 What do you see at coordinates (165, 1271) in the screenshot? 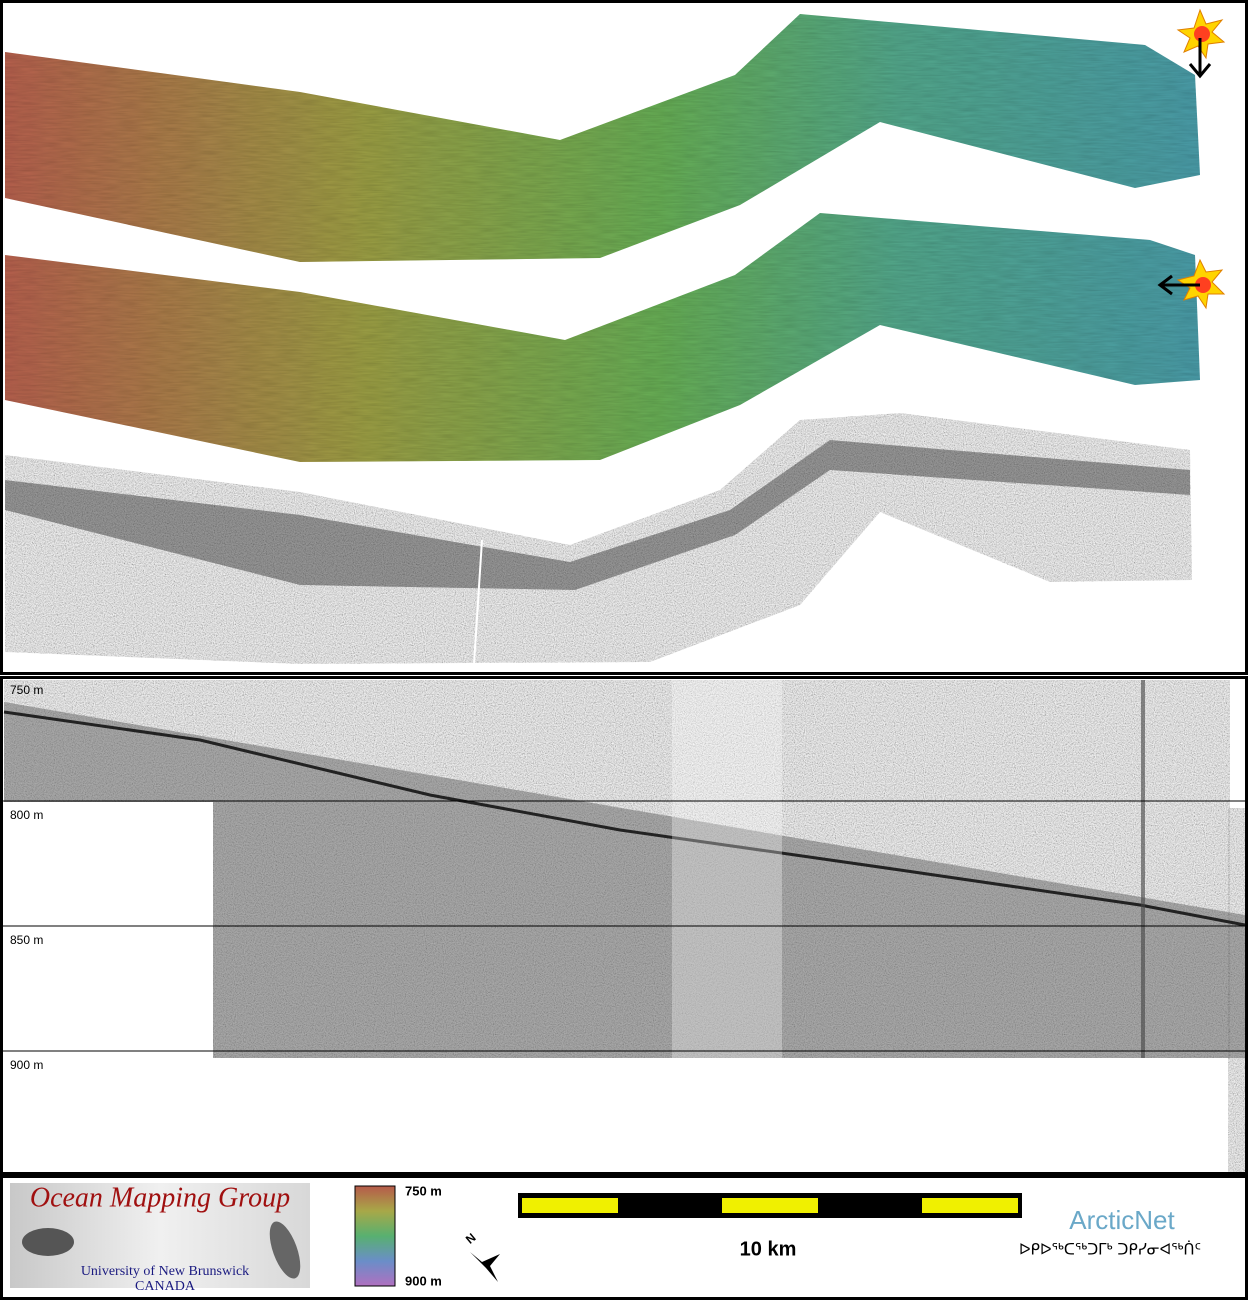
I see `logo-university: University of New Brunswick` at bounding box center [165, 1271].